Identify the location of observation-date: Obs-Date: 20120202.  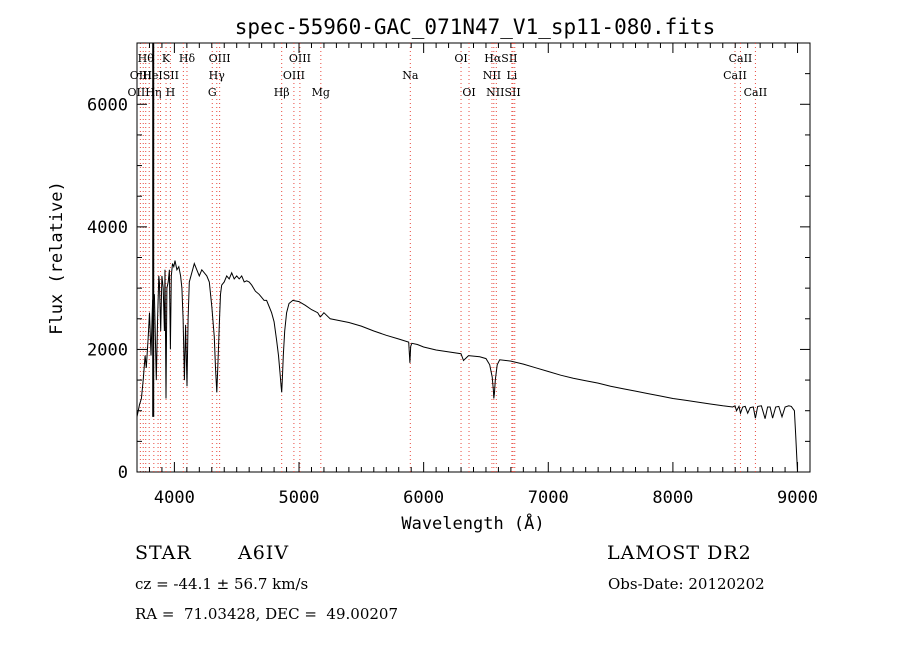
(686, 584).